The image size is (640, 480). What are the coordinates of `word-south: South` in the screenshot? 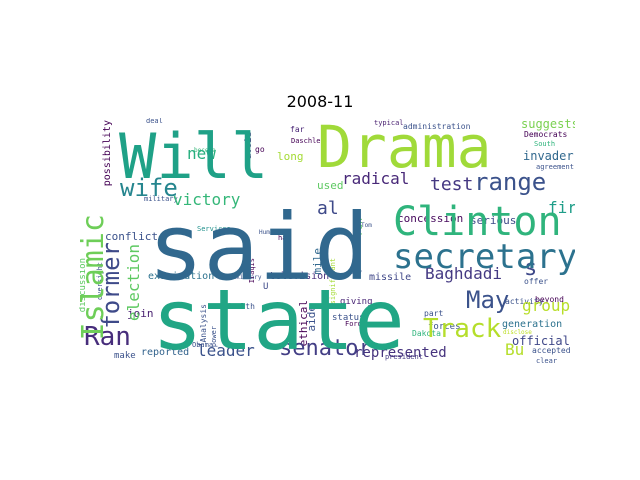 It's located at (545, 144).